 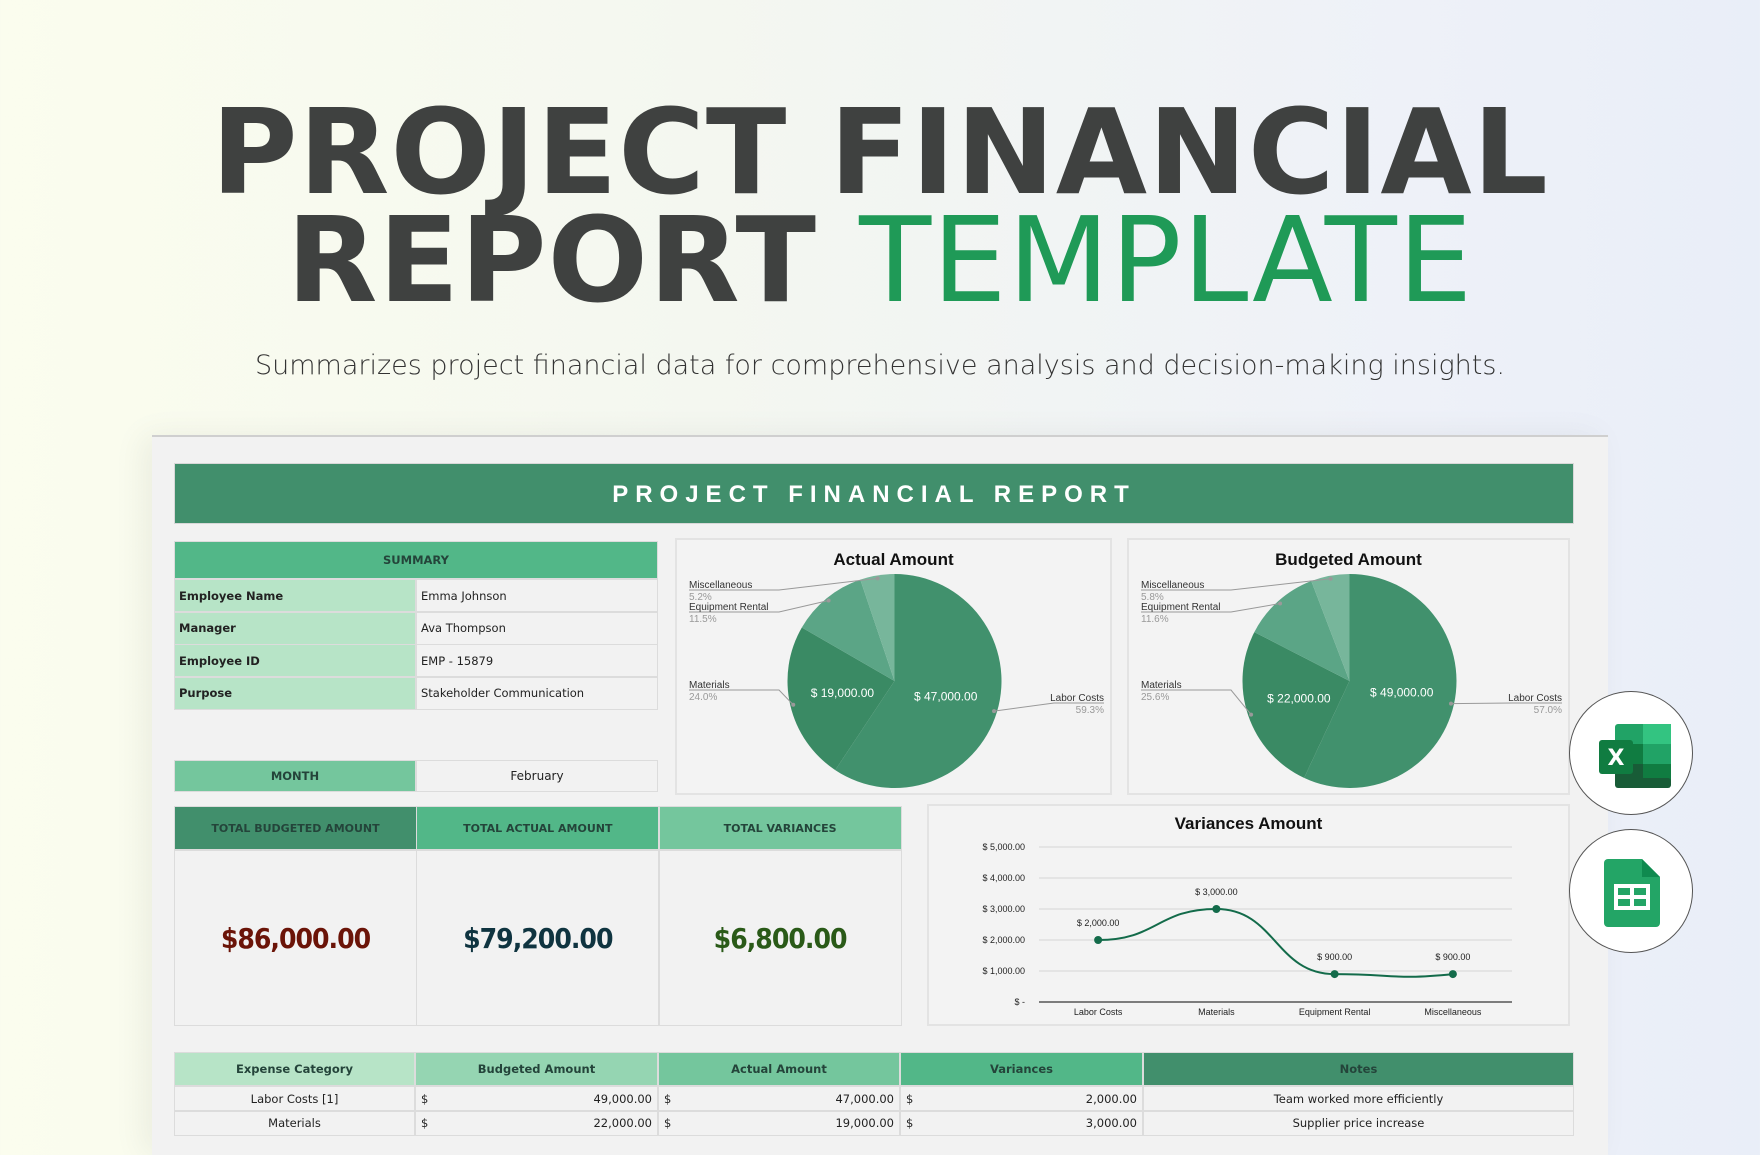 I want to click on summary-header: SUMMARY, so click(x=416, y=560).